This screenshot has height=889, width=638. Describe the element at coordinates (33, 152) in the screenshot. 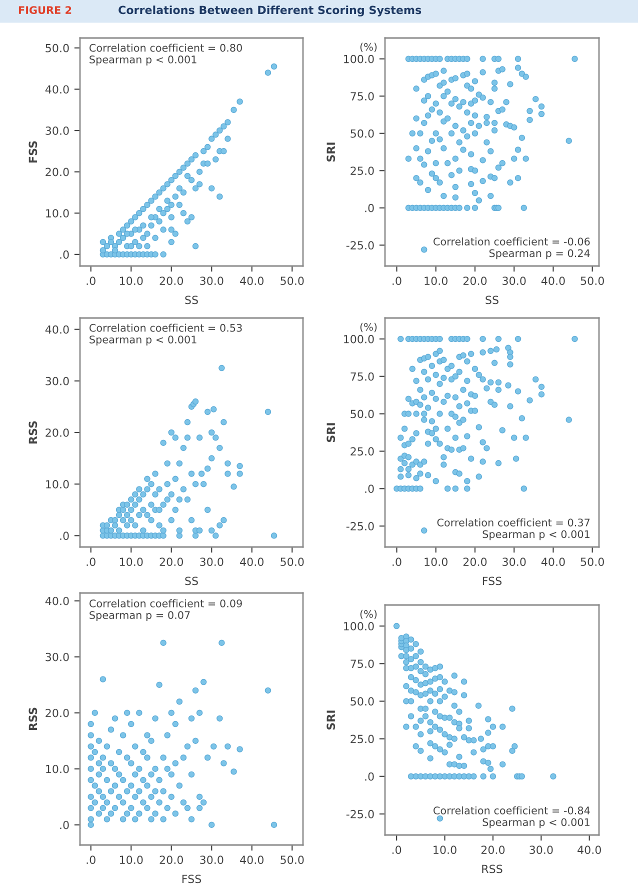

I see `y-axis-title: FSS` at that location.